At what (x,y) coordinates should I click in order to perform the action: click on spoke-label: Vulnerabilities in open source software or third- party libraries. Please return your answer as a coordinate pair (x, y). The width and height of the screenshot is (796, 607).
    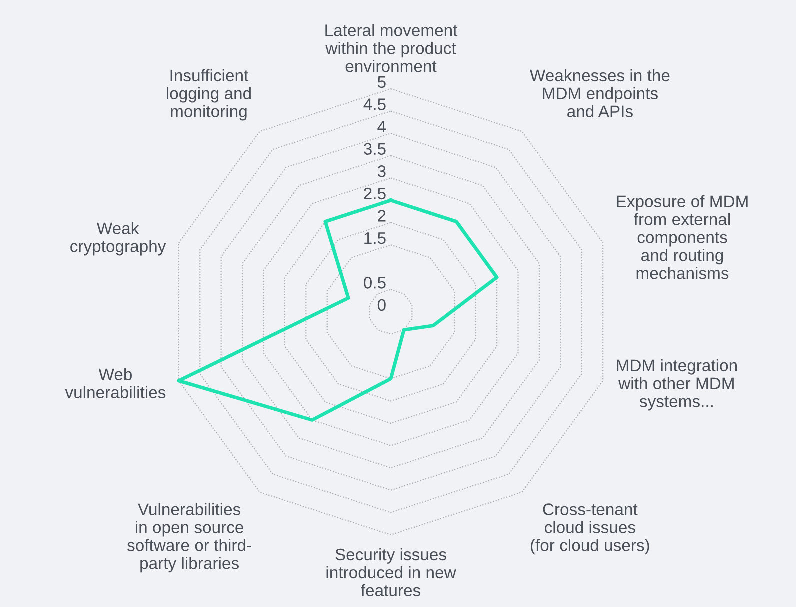
    Looking at the image, I should click on (189, 538).